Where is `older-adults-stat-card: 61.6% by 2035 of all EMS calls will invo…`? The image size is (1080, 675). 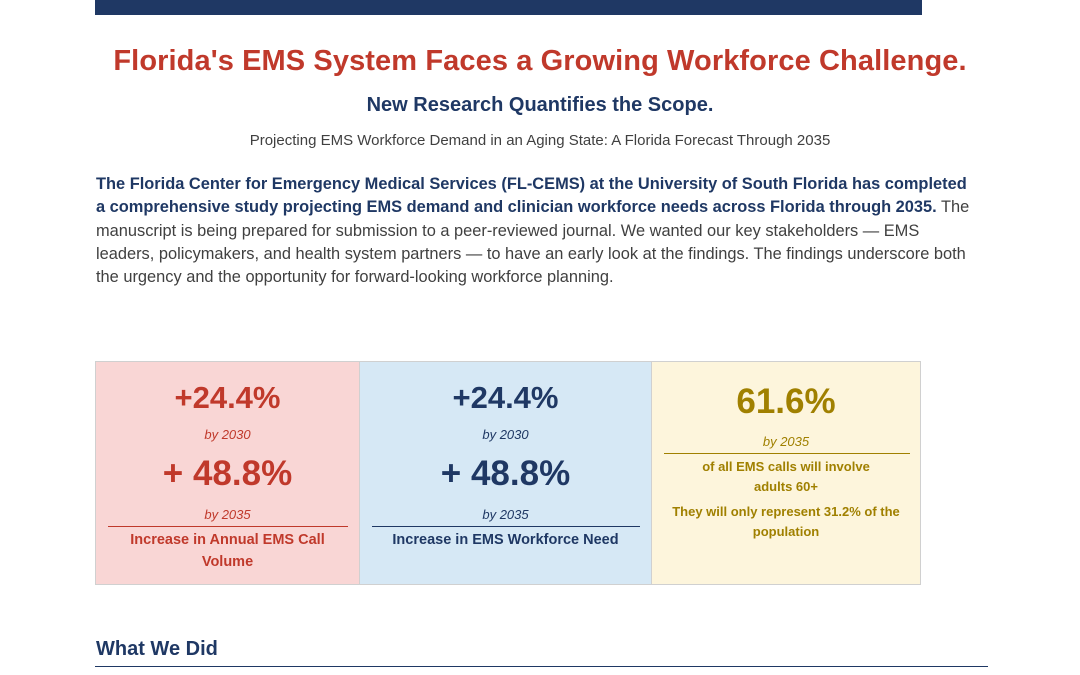 older-adults-stat-card: 61.6% by 2035 of all EMS calls will invo… is located at coordinates (786, 473).